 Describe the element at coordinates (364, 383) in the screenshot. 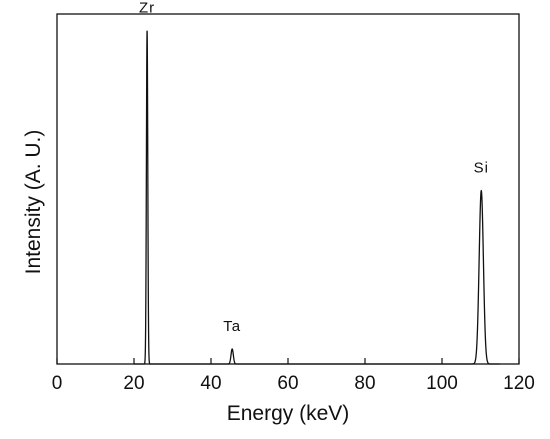

I see `x-tick-label-80: 80` at that location.